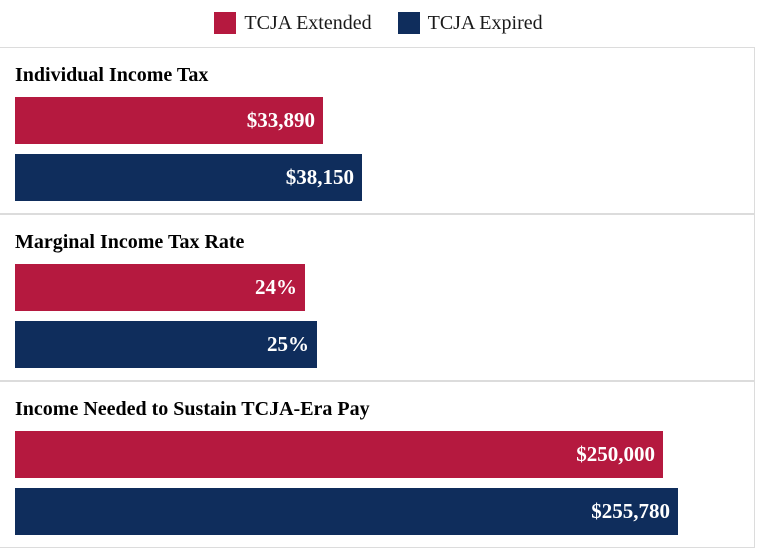 The width and height of the screenshot is (757, 550). Describe the element at coordinates (408, 23) in the screenshot. I see `legend-swatch-tcja-expired` at that location.